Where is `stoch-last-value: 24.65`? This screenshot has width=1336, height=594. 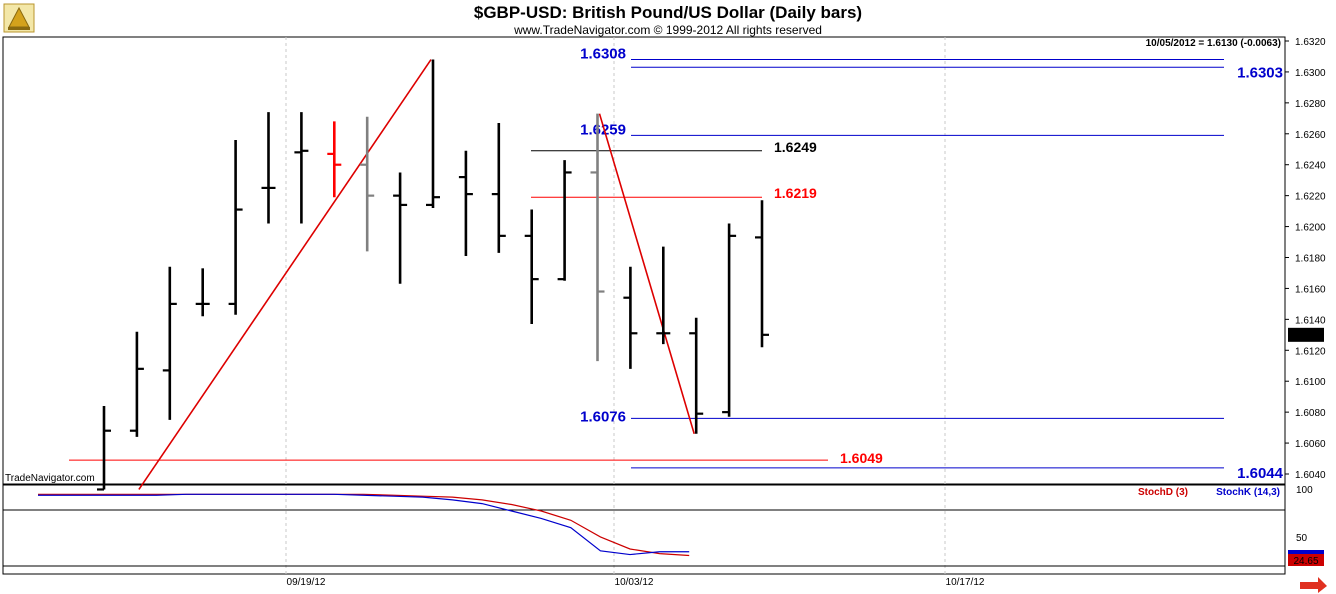 stoch-last-value: 24.65 is located at coordinates (1305, 561).